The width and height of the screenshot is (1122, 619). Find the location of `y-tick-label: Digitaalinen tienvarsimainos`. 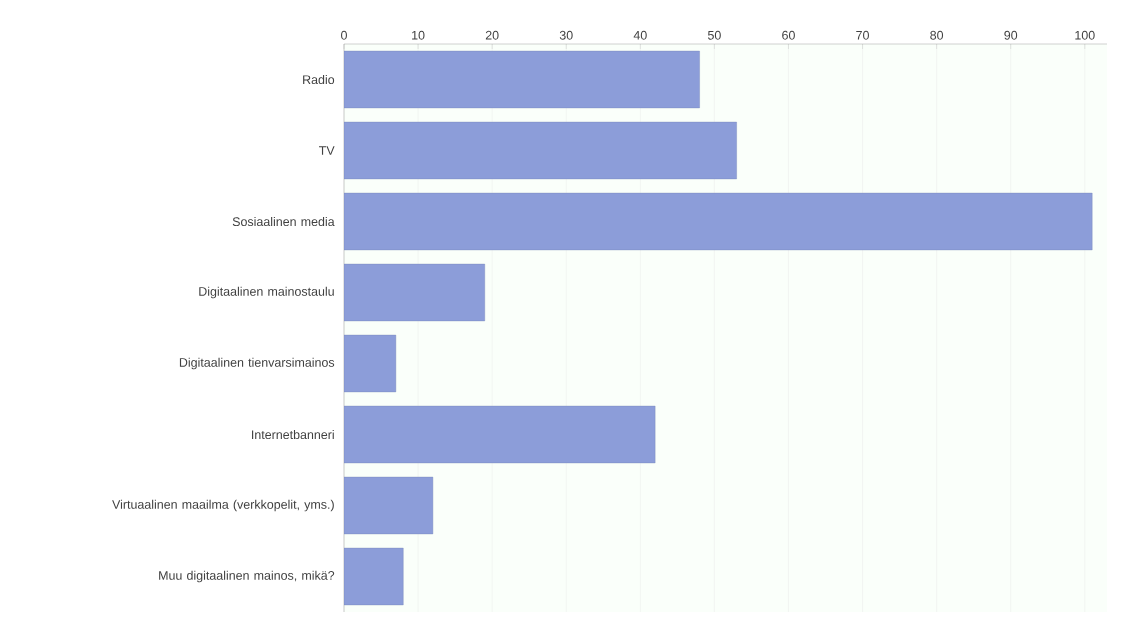

y-tick-label: Digitaalinen tienvarsimainos is located at coordinates (257, 363).